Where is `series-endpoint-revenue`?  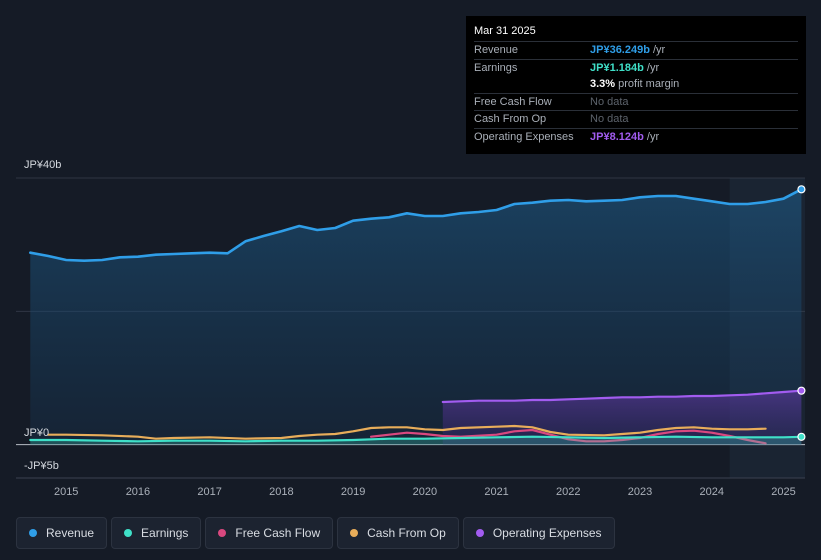
series-endpoint-revenue is located at coordinates (801, 189).